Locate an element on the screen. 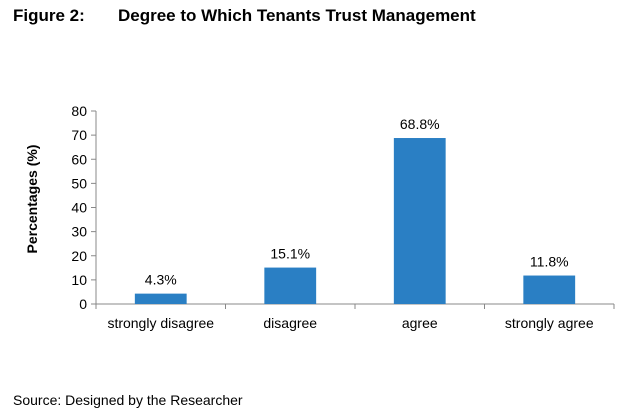 The height and width of the screenshot is (410, 622). y-tick-label: 60 is located at coordinates (79, 159).